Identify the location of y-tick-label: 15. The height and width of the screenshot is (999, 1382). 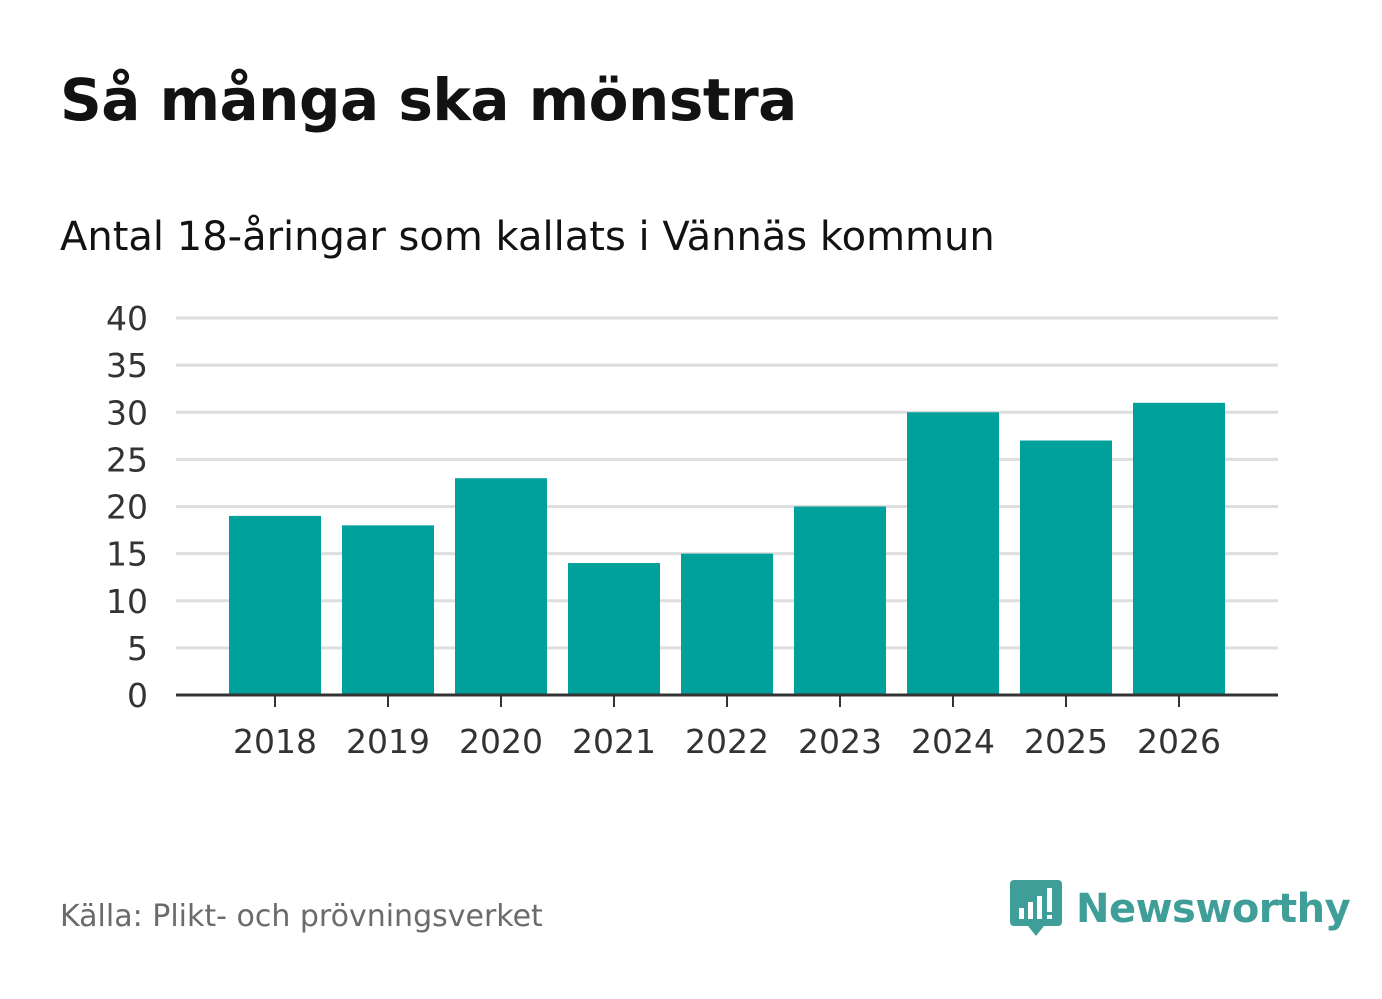
(127, 554).